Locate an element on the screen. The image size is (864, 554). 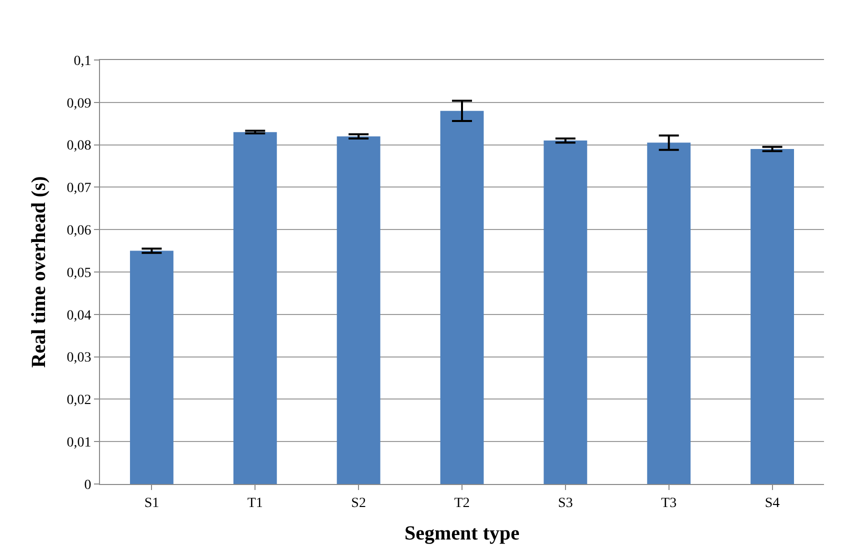
x-tick-label: S2 is located at coordinates (358, 503).